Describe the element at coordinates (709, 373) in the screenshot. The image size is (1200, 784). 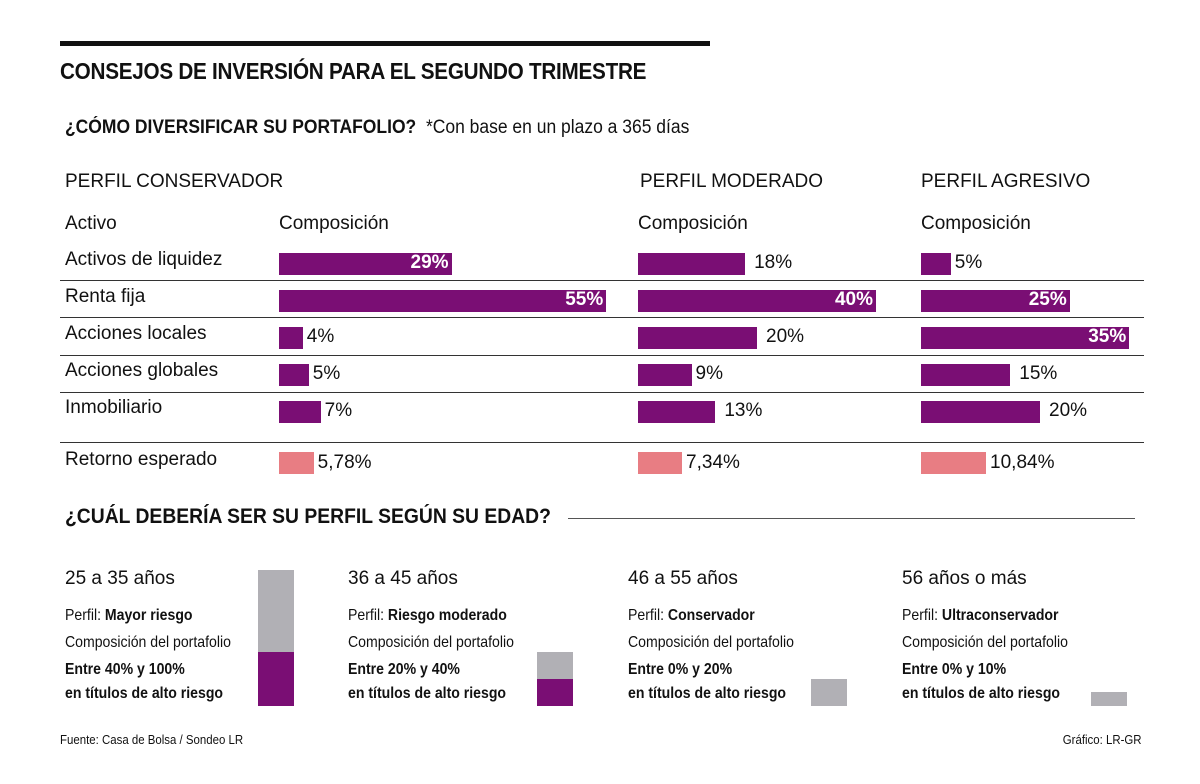
I see `composition-value-label: 9%` at that location.